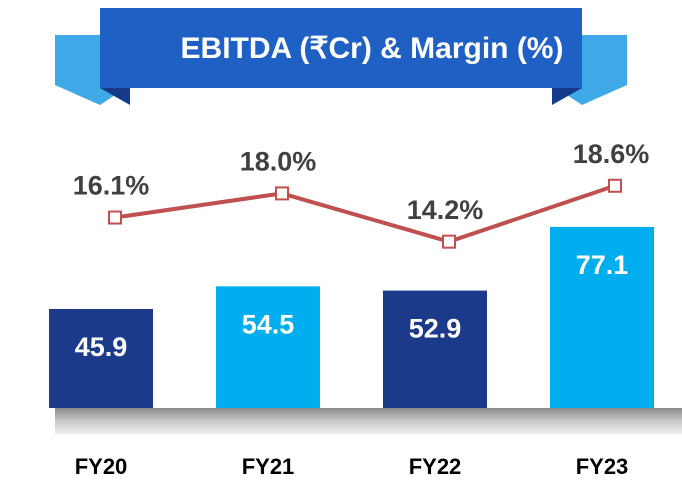 The width and height of the screenshot is (682, 482). I want to click on margin-line, so click(365, 213).